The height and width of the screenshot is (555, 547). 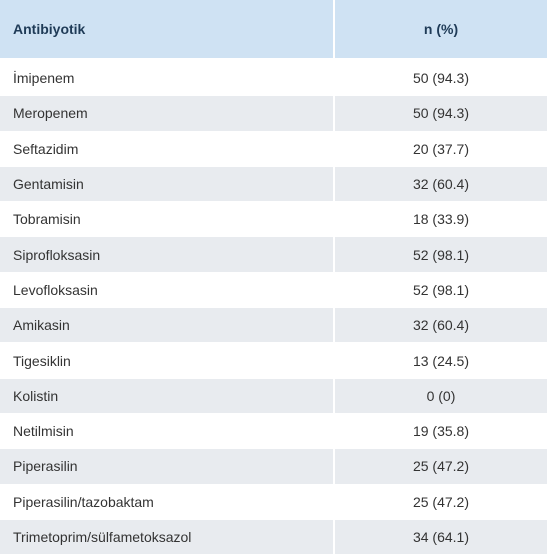 What do you see at coordinates (167, 30) in the screenshot?
I see `header-antibiotic: Antibiyotik` at bounding box center [167, 30].